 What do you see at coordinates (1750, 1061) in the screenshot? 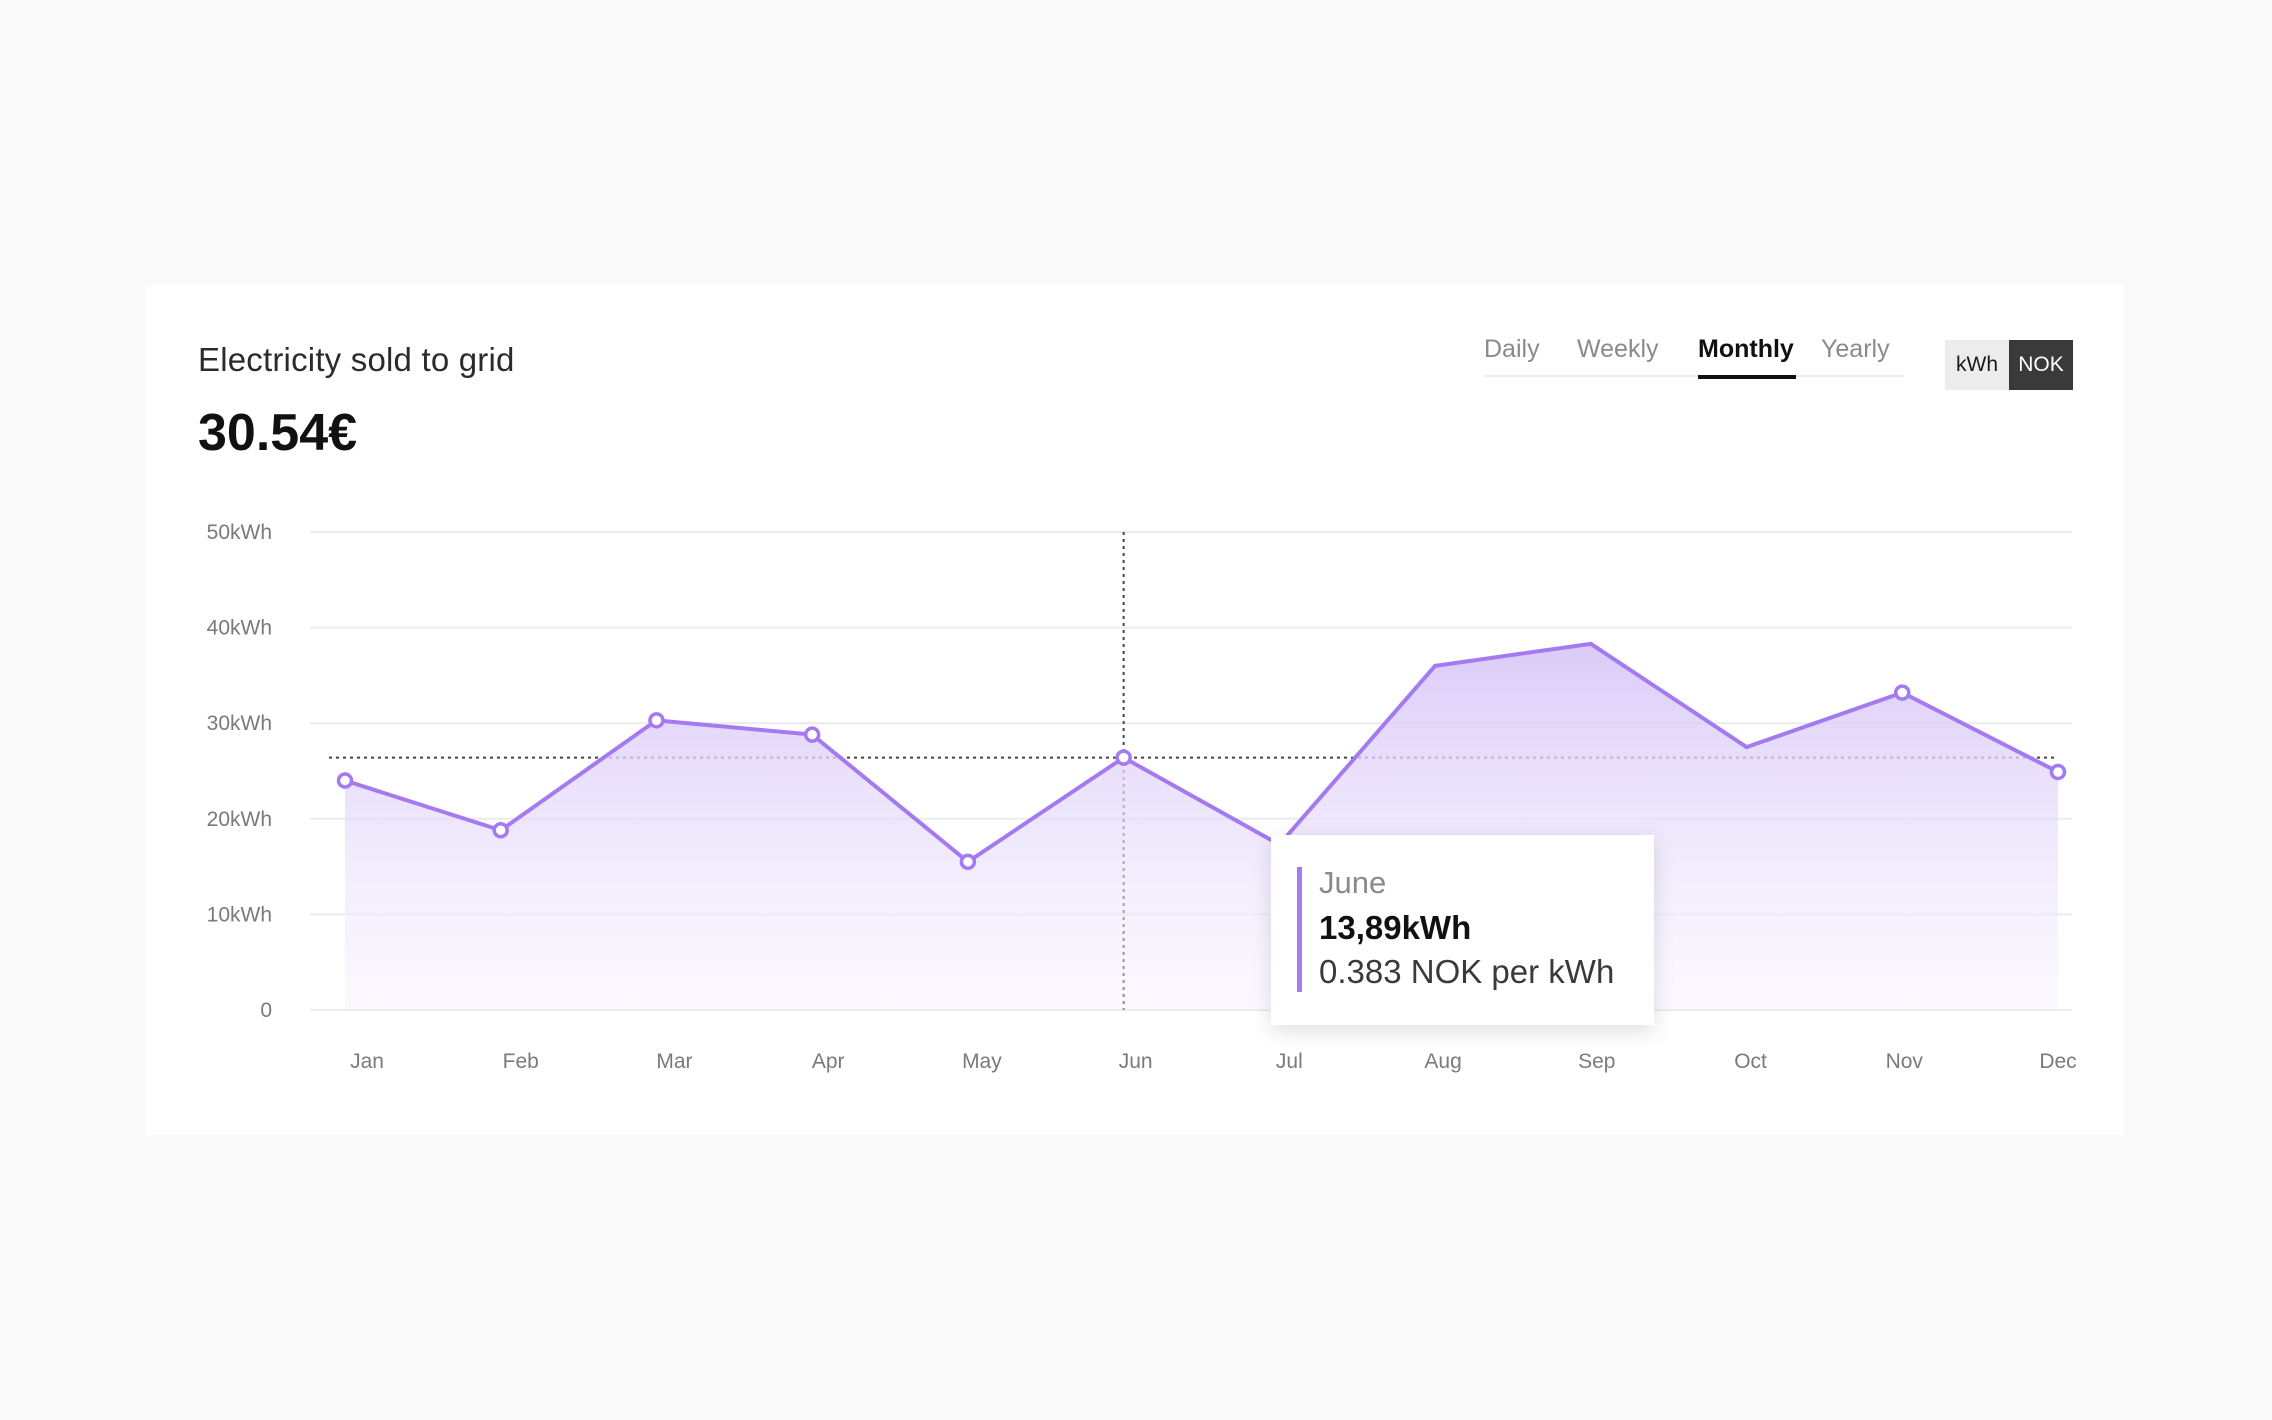
I see `x-tick-label: Oct` at bounding box center [1750, 1061].